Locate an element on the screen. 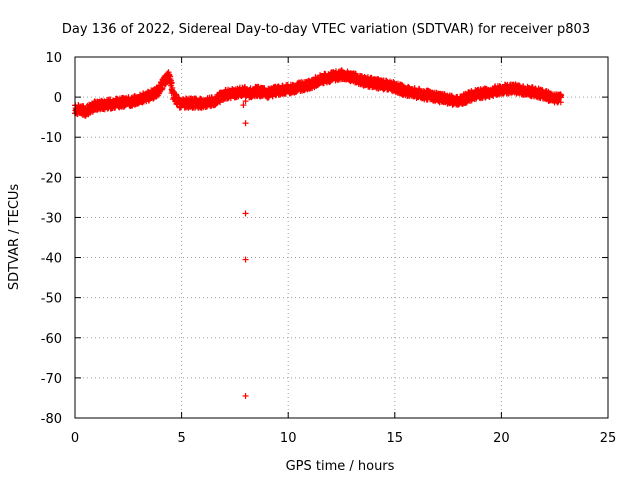  y-axis-title: SDTVAR / TECUs is located at coordinates (14, 237).